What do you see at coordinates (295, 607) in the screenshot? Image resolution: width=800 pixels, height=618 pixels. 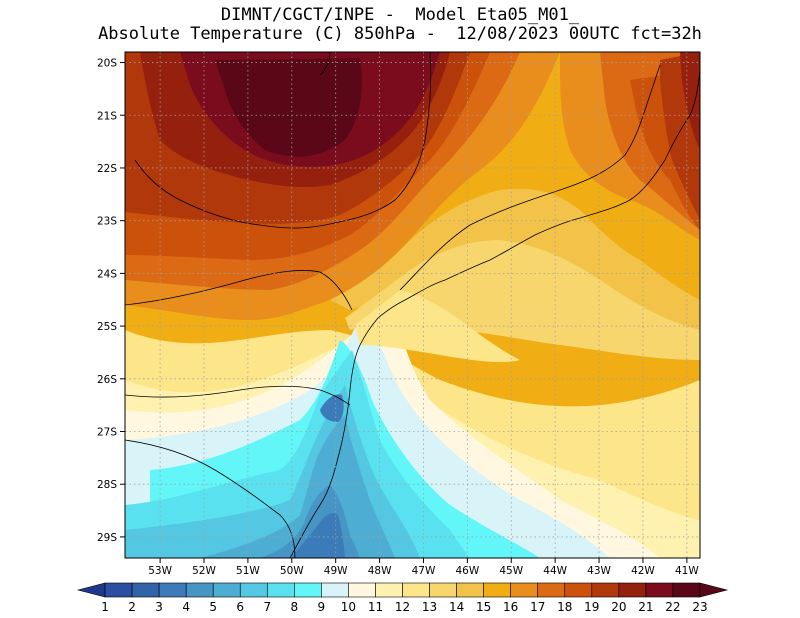 I see `colorbar-label: 8` at bounding box center [295, 607].